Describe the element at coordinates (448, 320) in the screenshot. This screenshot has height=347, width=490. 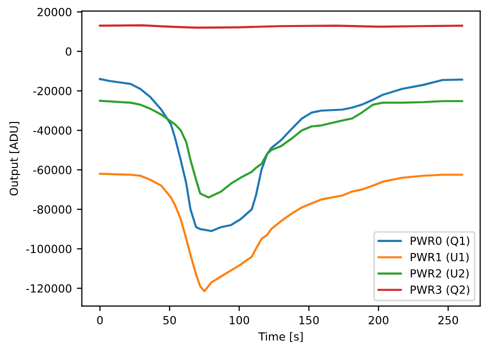
I see `x-tick-label: 250` at that location.